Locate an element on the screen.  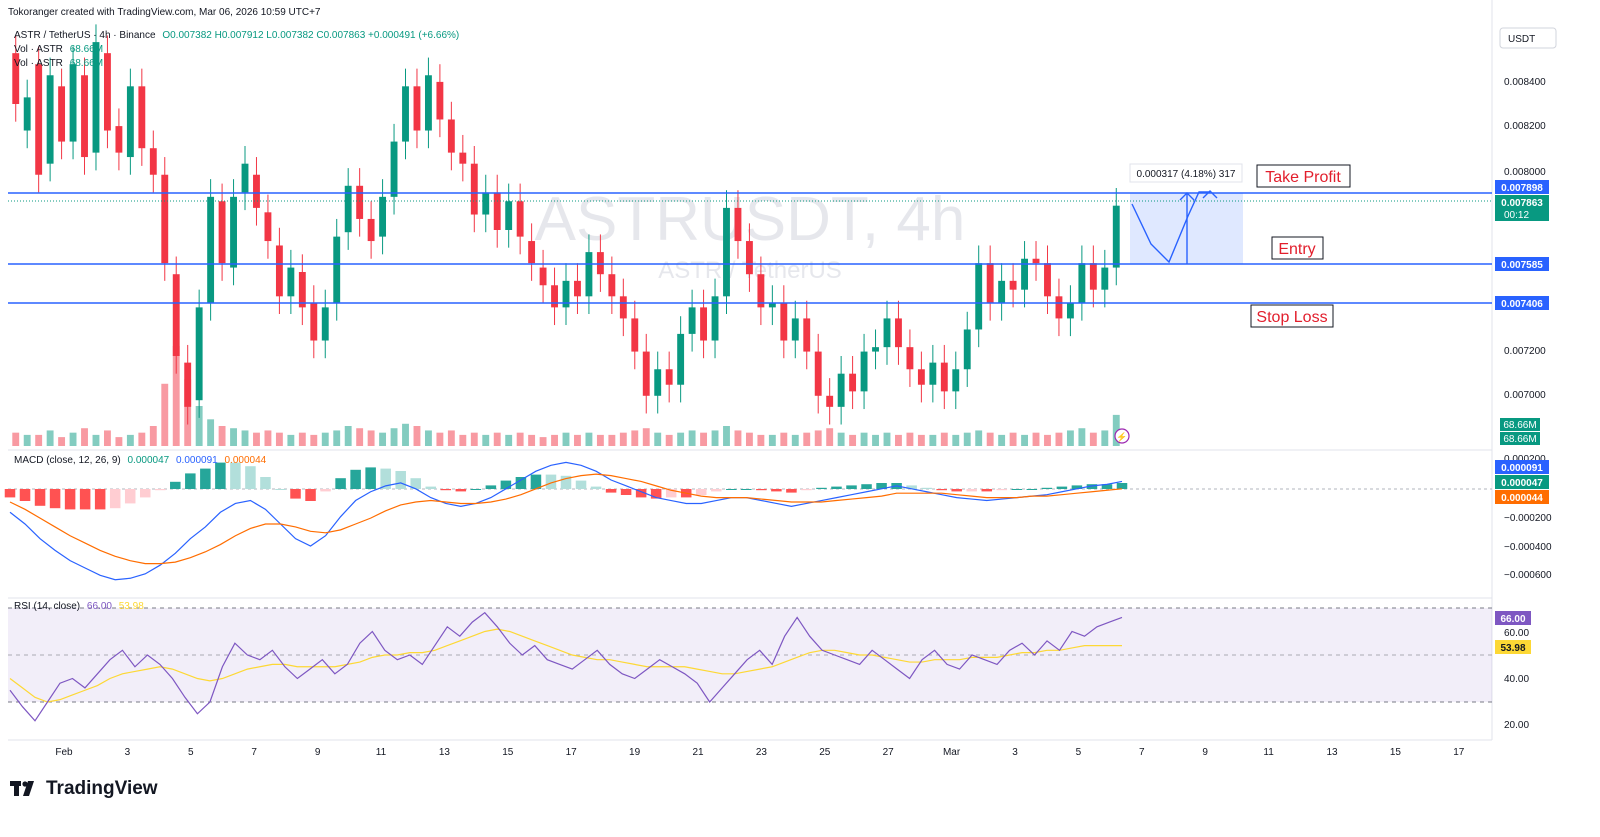
currency-button is located at coordinates (1528, 38).